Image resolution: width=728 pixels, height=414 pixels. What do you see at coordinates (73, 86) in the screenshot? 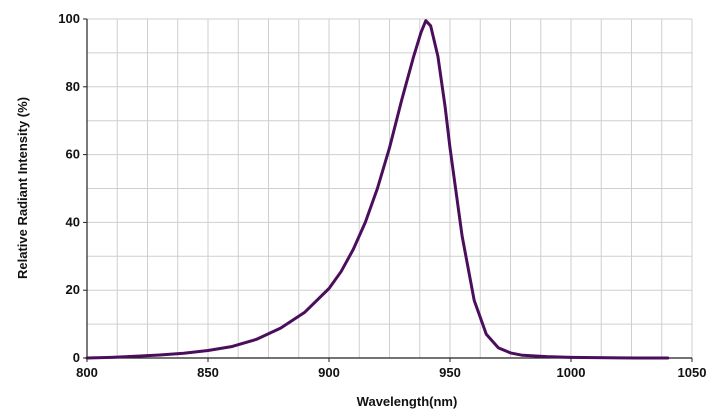
I see `y-tick-label: 80` at bounding box center [73, 86].